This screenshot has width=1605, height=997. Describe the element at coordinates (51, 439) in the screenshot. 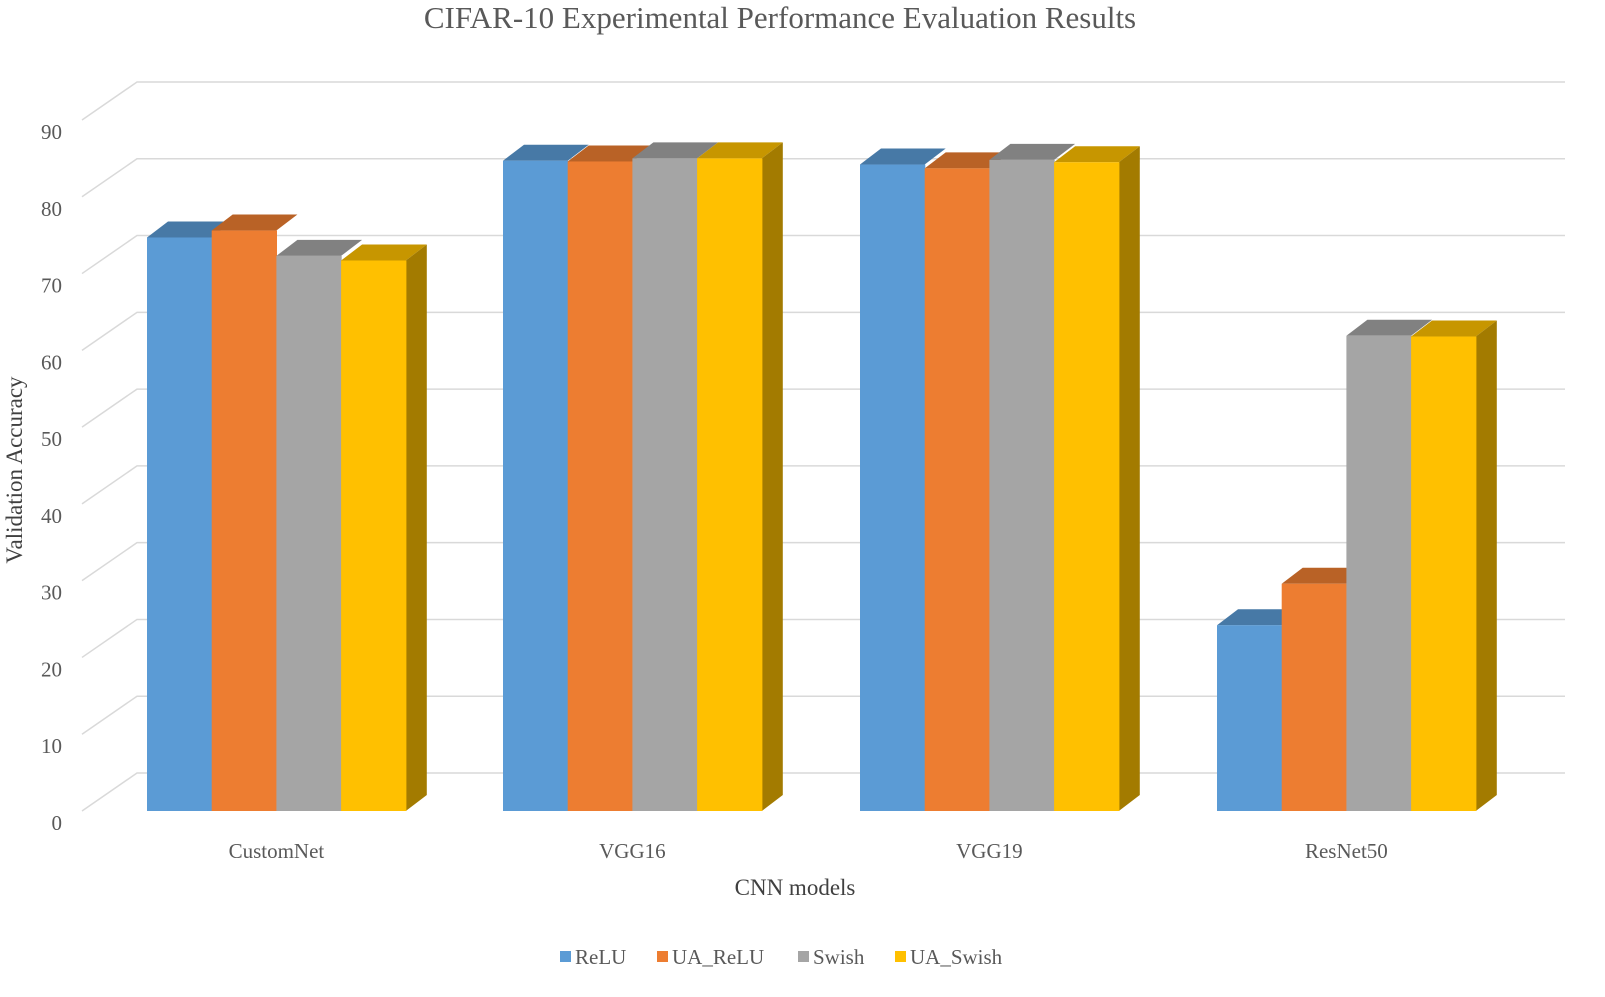

I see `y-tick-label: 50` at that location.